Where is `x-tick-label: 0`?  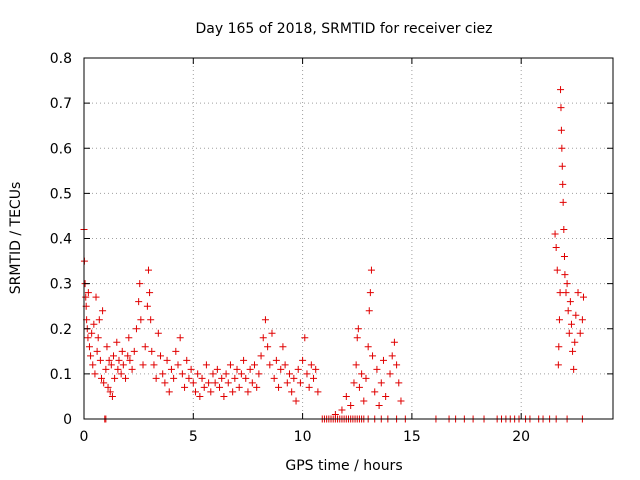
x-tick-label: 0 is located at coordinates (84, 437).